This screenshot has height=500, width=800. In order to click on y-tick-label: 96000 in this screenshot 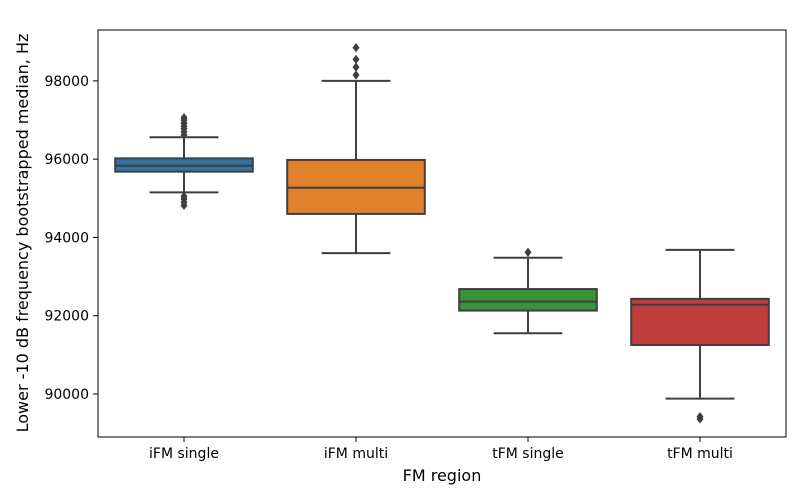, I will do `click(66, 160)`.